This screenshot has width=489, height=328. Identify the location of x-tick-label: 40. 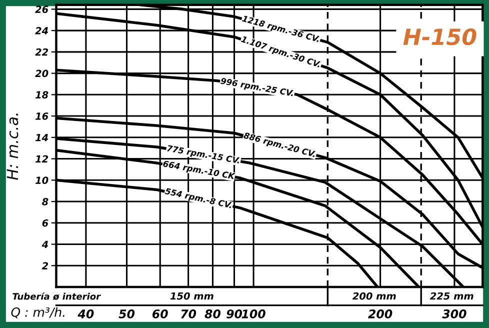
(86, 313).